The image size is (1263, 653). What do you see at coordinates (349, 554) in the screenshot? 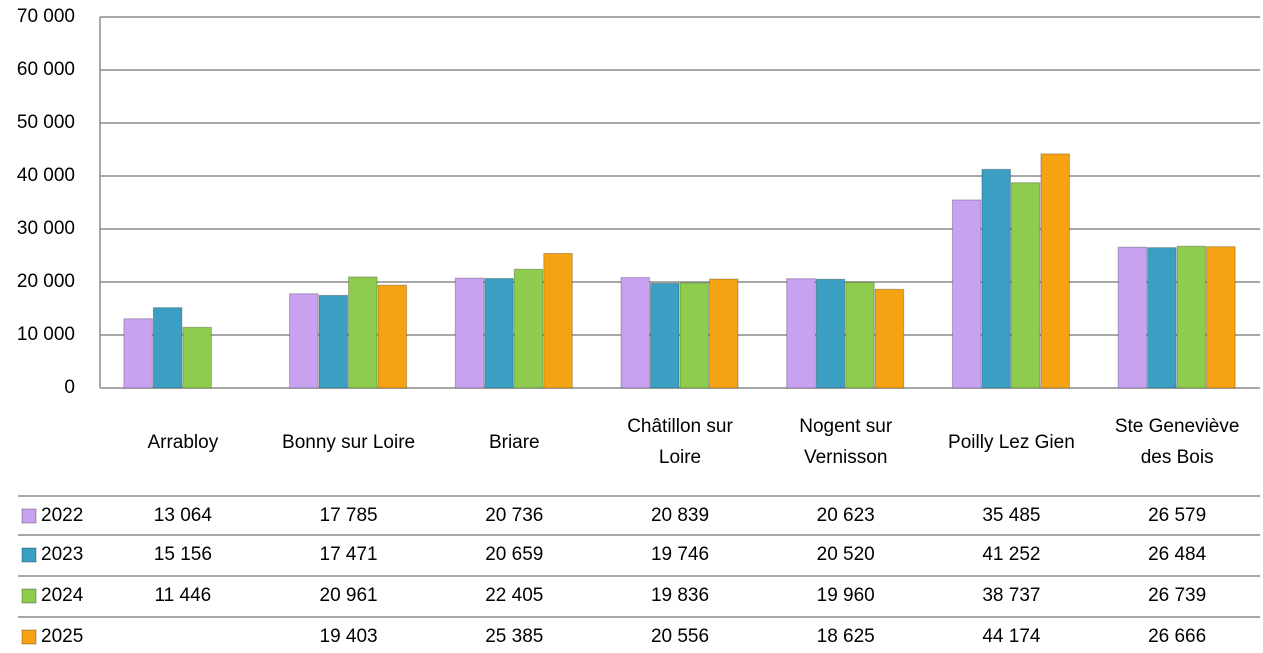
I see `table-value: 17 471` at bounding box center [349, 554].